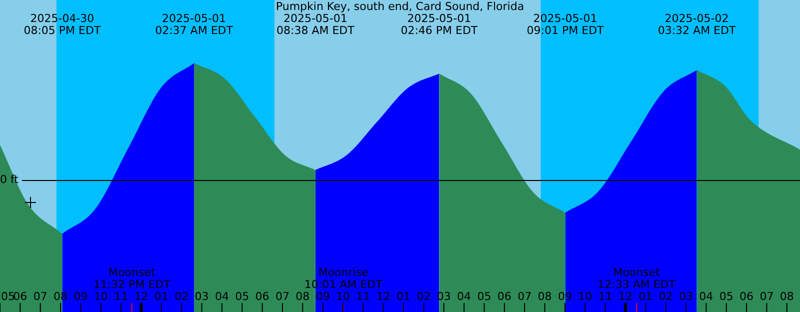 The height and width of the screenshot is (312, 800). What do you see at coordinates (62, 24) in the screenshot?
I see `text: 2025-04-30 08:05 PM EDT` at bounding box center [62, 24].